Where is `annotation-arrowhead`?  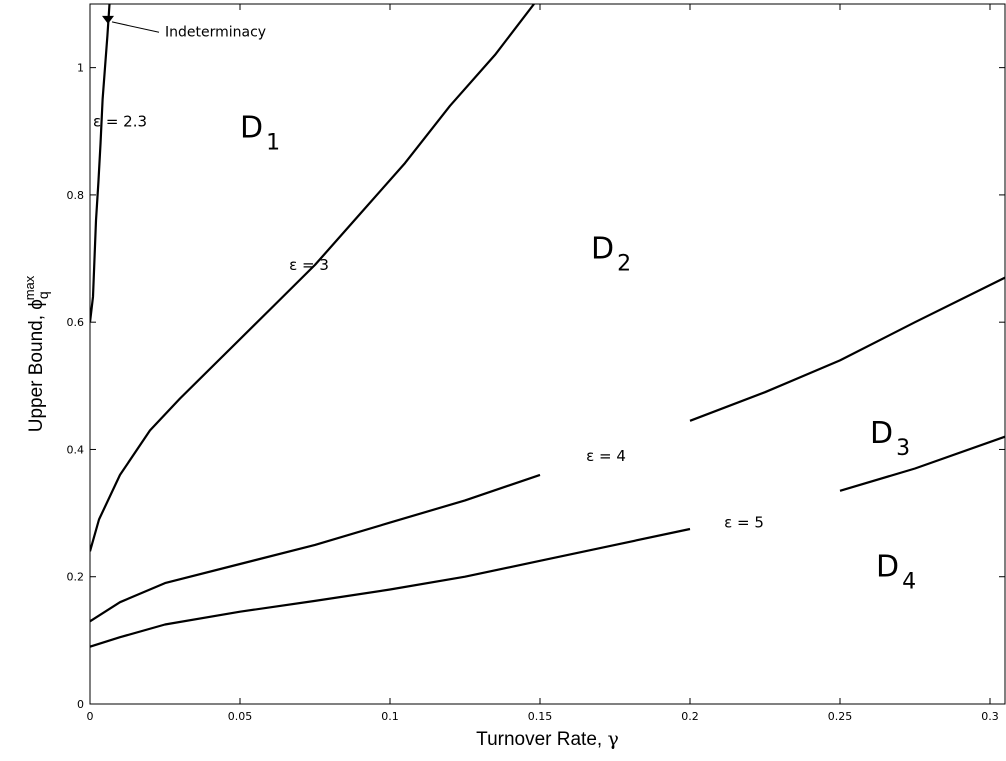 annotation-arrowhead is located at coordinates (108, 19).